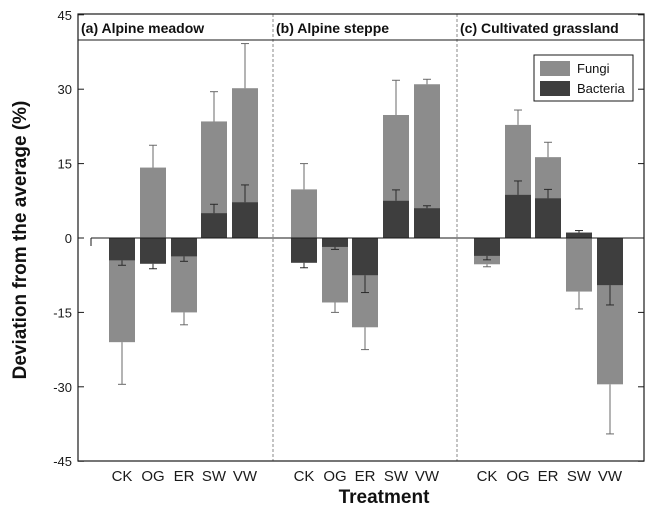 The width and height of the screenshot is (646, 506). I want to click on y-tick-label: 15, so click(65, 164).